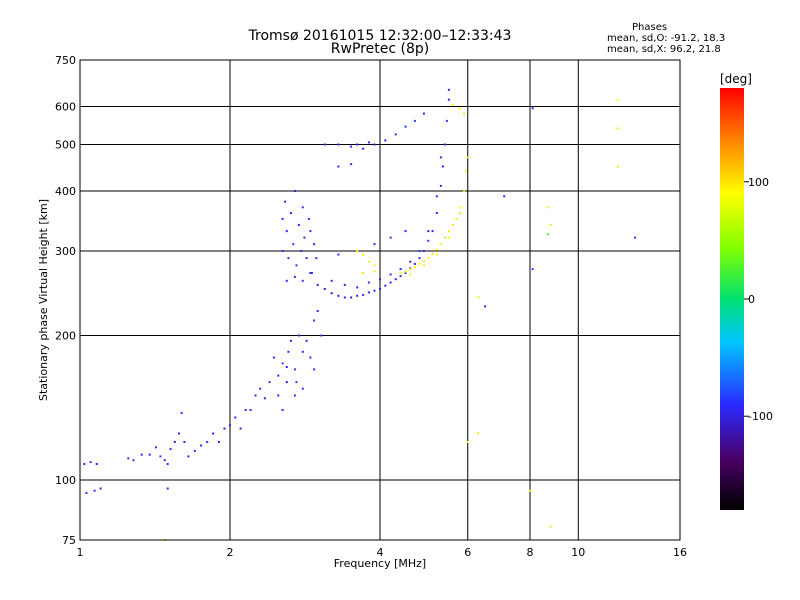 This screenshot has width=800, height=600. I want to click on phases-x-mode-stats: mean, sd,X: 96.2, 21.8, so click(664, 49).